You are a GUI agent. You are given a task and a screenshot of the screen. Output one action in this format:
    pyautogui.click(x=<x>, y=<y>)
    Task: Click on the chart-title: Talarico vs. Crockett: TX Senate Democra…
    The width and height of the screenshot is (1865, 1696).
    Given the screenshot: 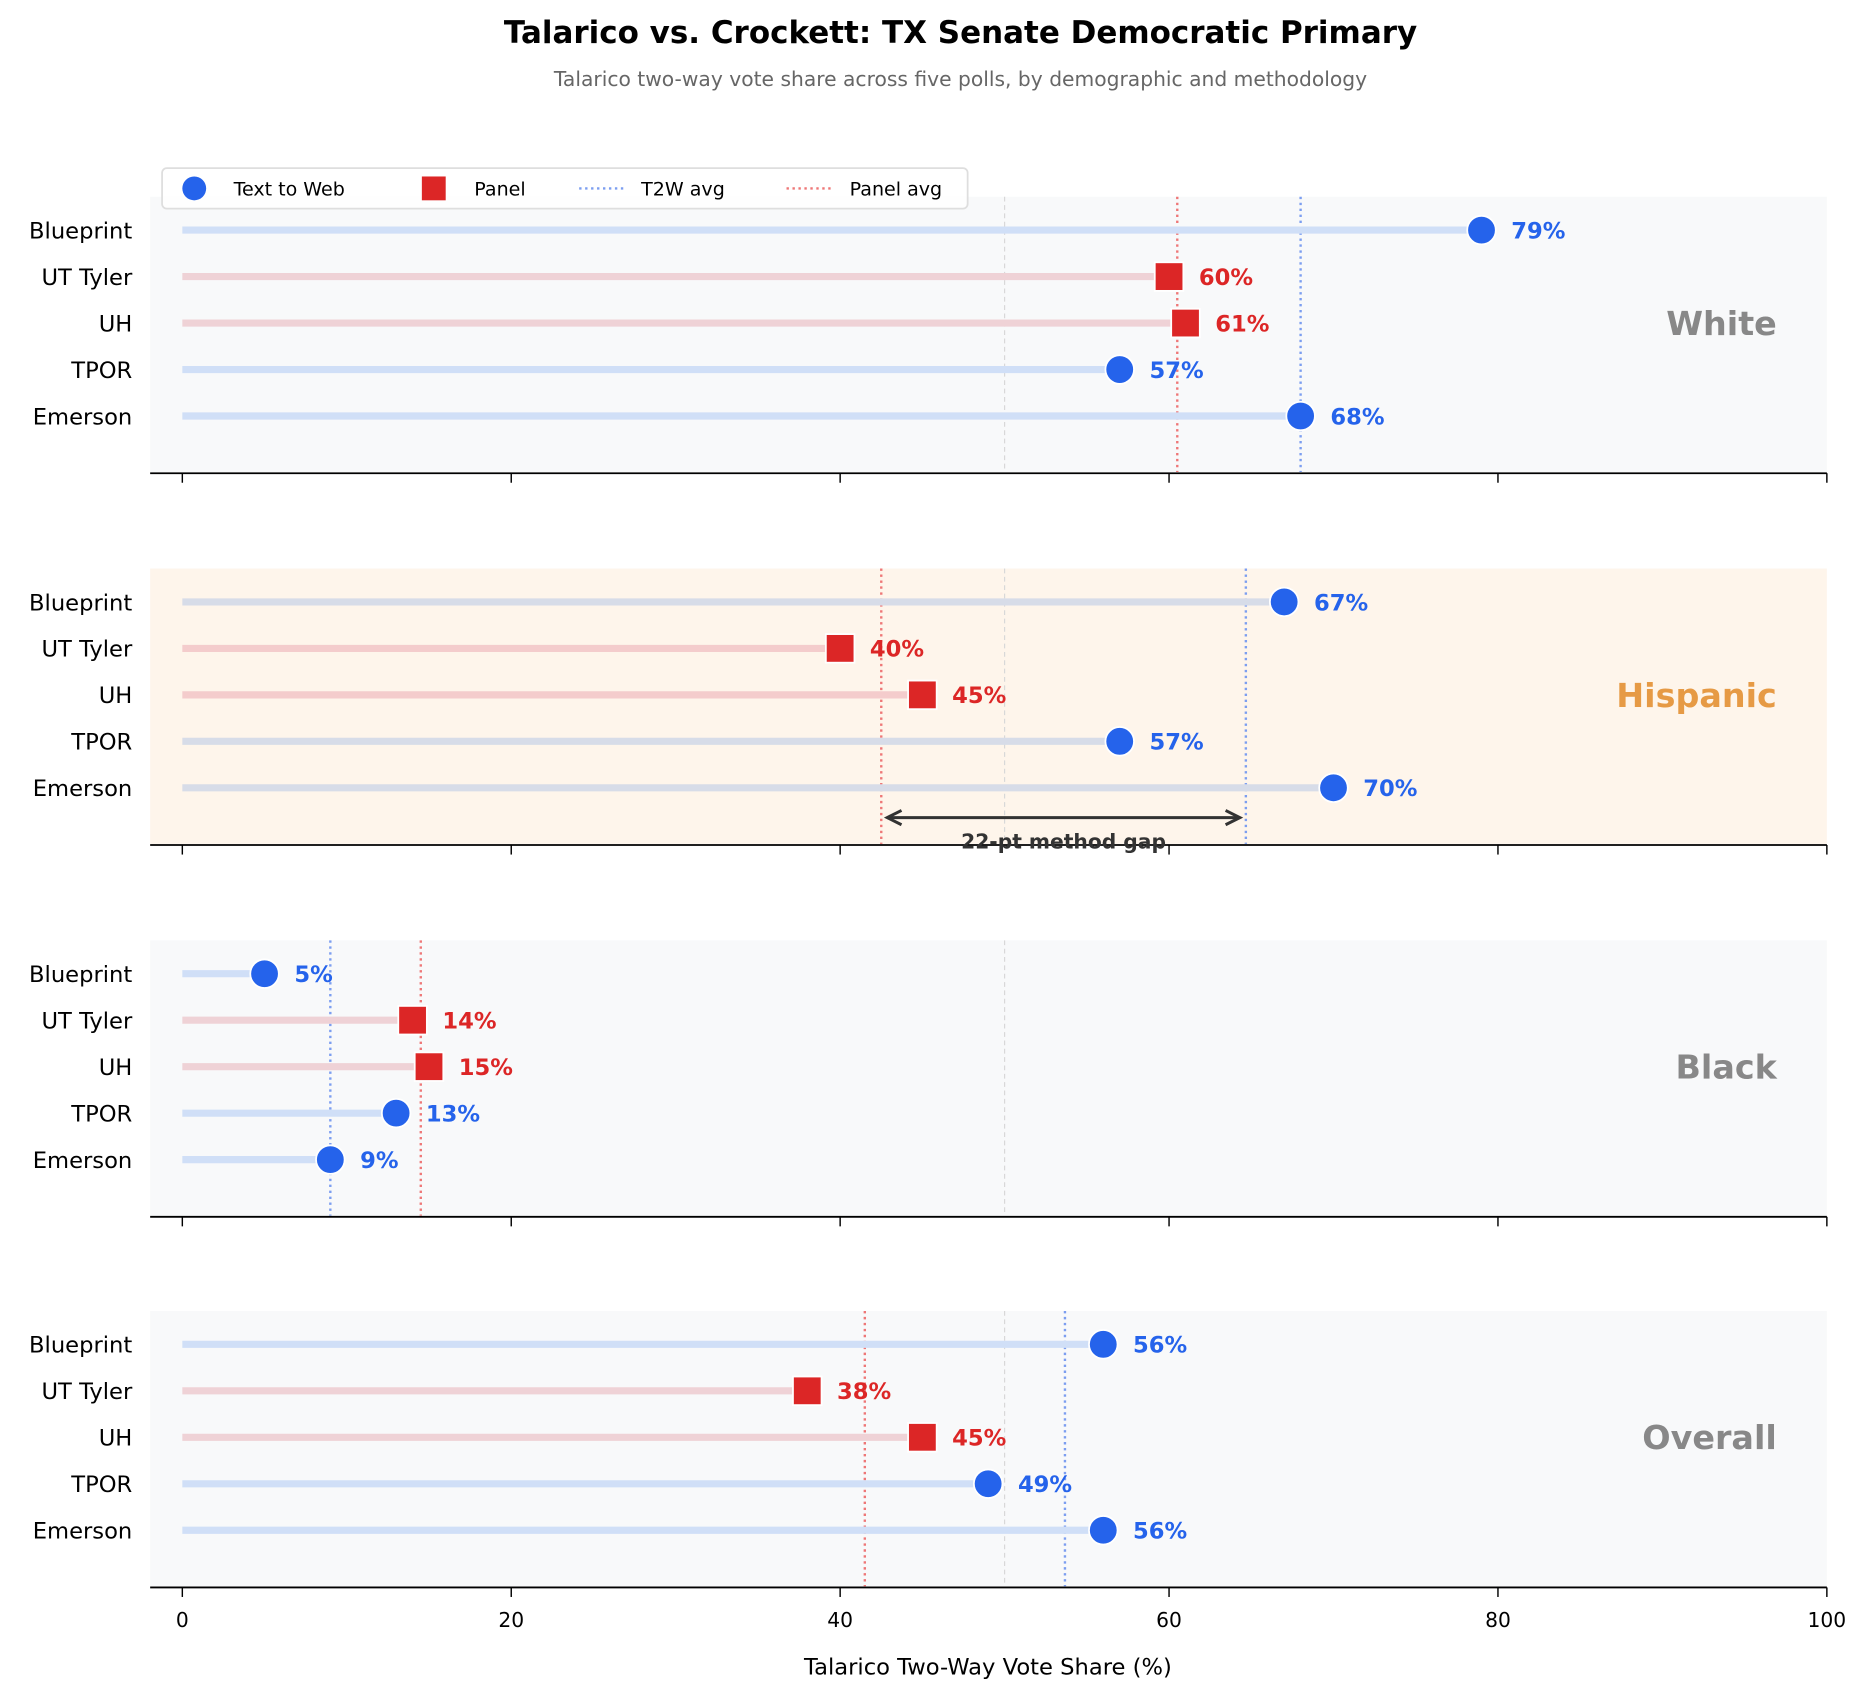 What is the action you would take?
    pyautogui.click(x=960, y=33)
    